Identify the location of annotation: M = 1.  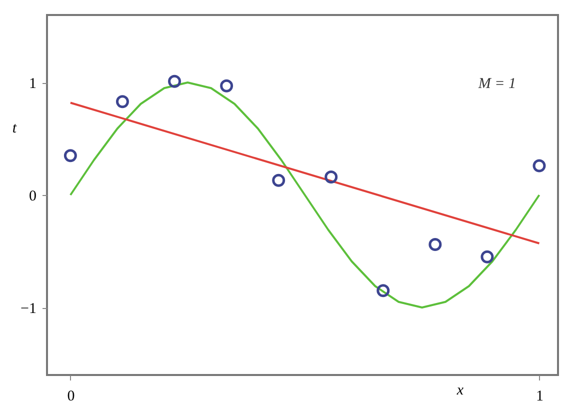
(496, 84).